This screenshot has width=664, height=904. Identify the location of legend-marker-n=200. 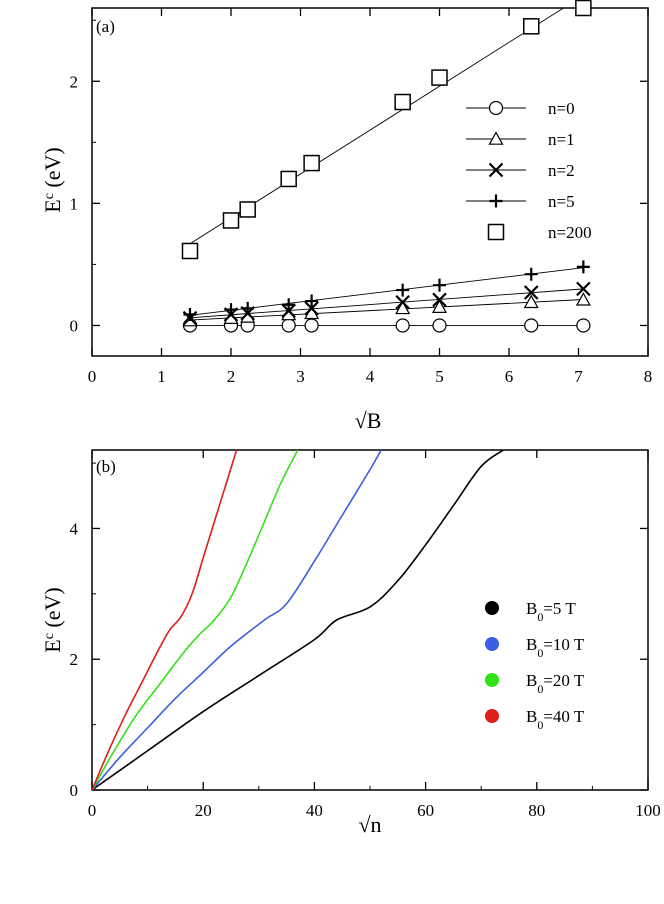
(496, 232).